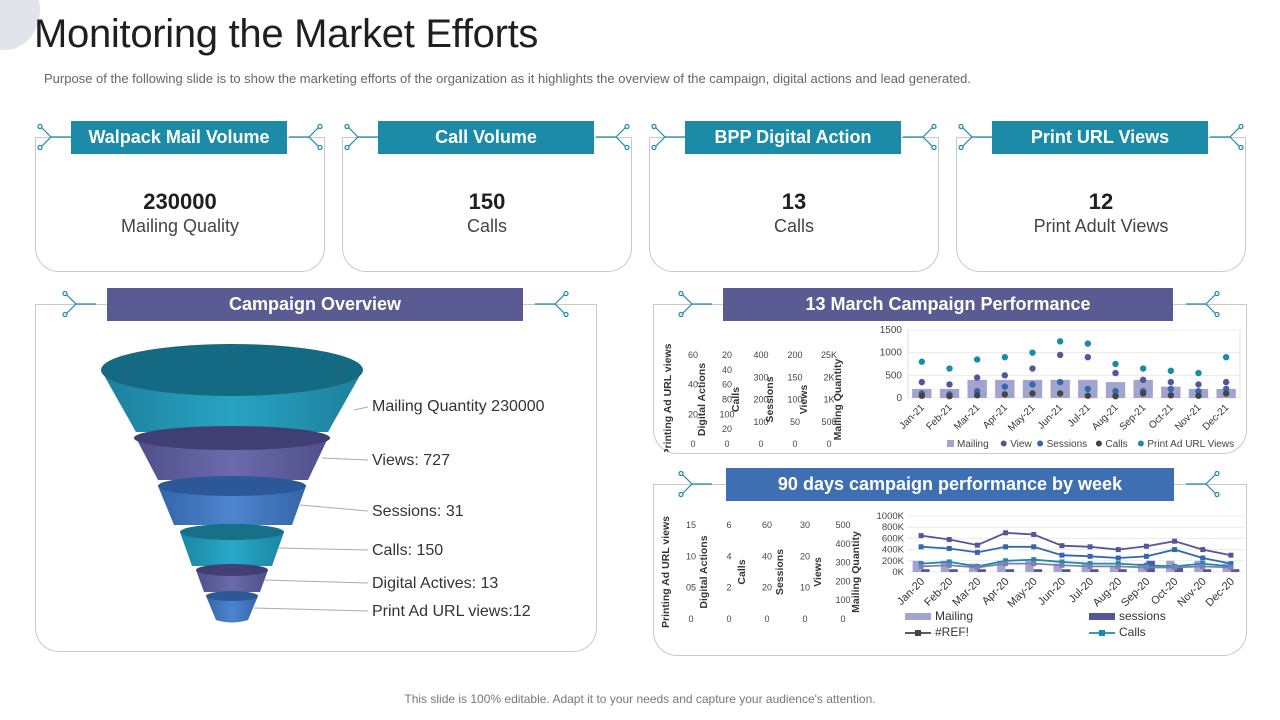 The height and width of the screenshot is (720, 1280). Describe the element at coordinates (1136, 593) in the screenshot. I see `x-tick-label: Sep-20` at that location.